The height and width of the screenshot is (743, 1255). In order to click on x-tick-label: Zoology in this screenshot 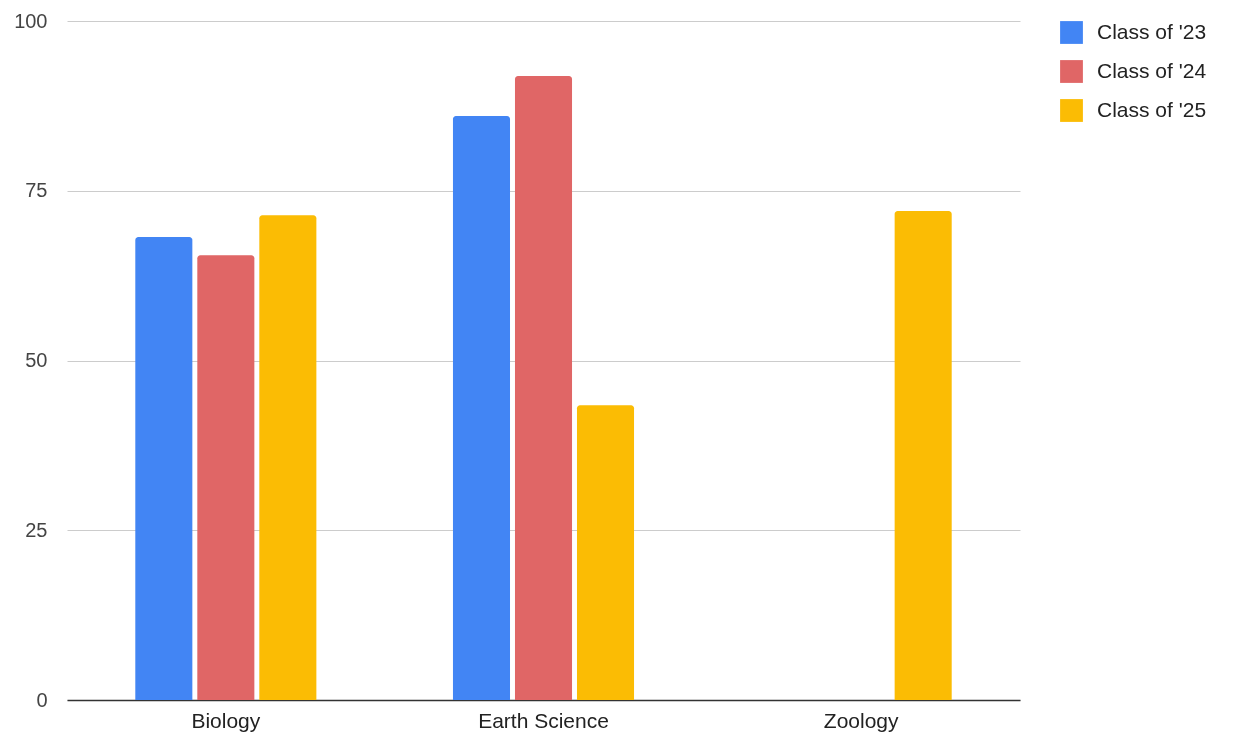, I will do `click(861, 720)`.